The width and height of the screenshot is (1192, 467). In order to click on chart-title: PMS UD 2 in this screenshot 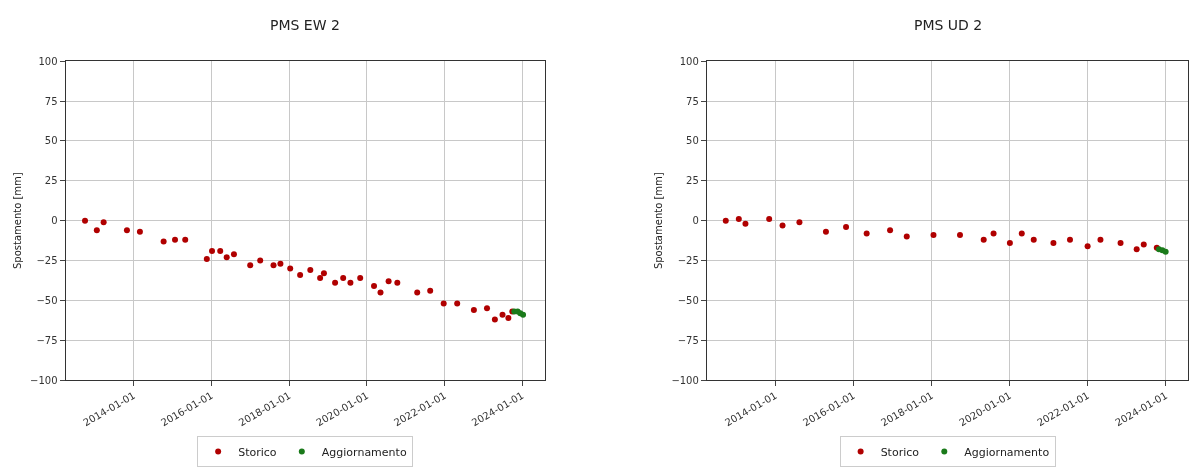, I will do `click(948, 25)`.